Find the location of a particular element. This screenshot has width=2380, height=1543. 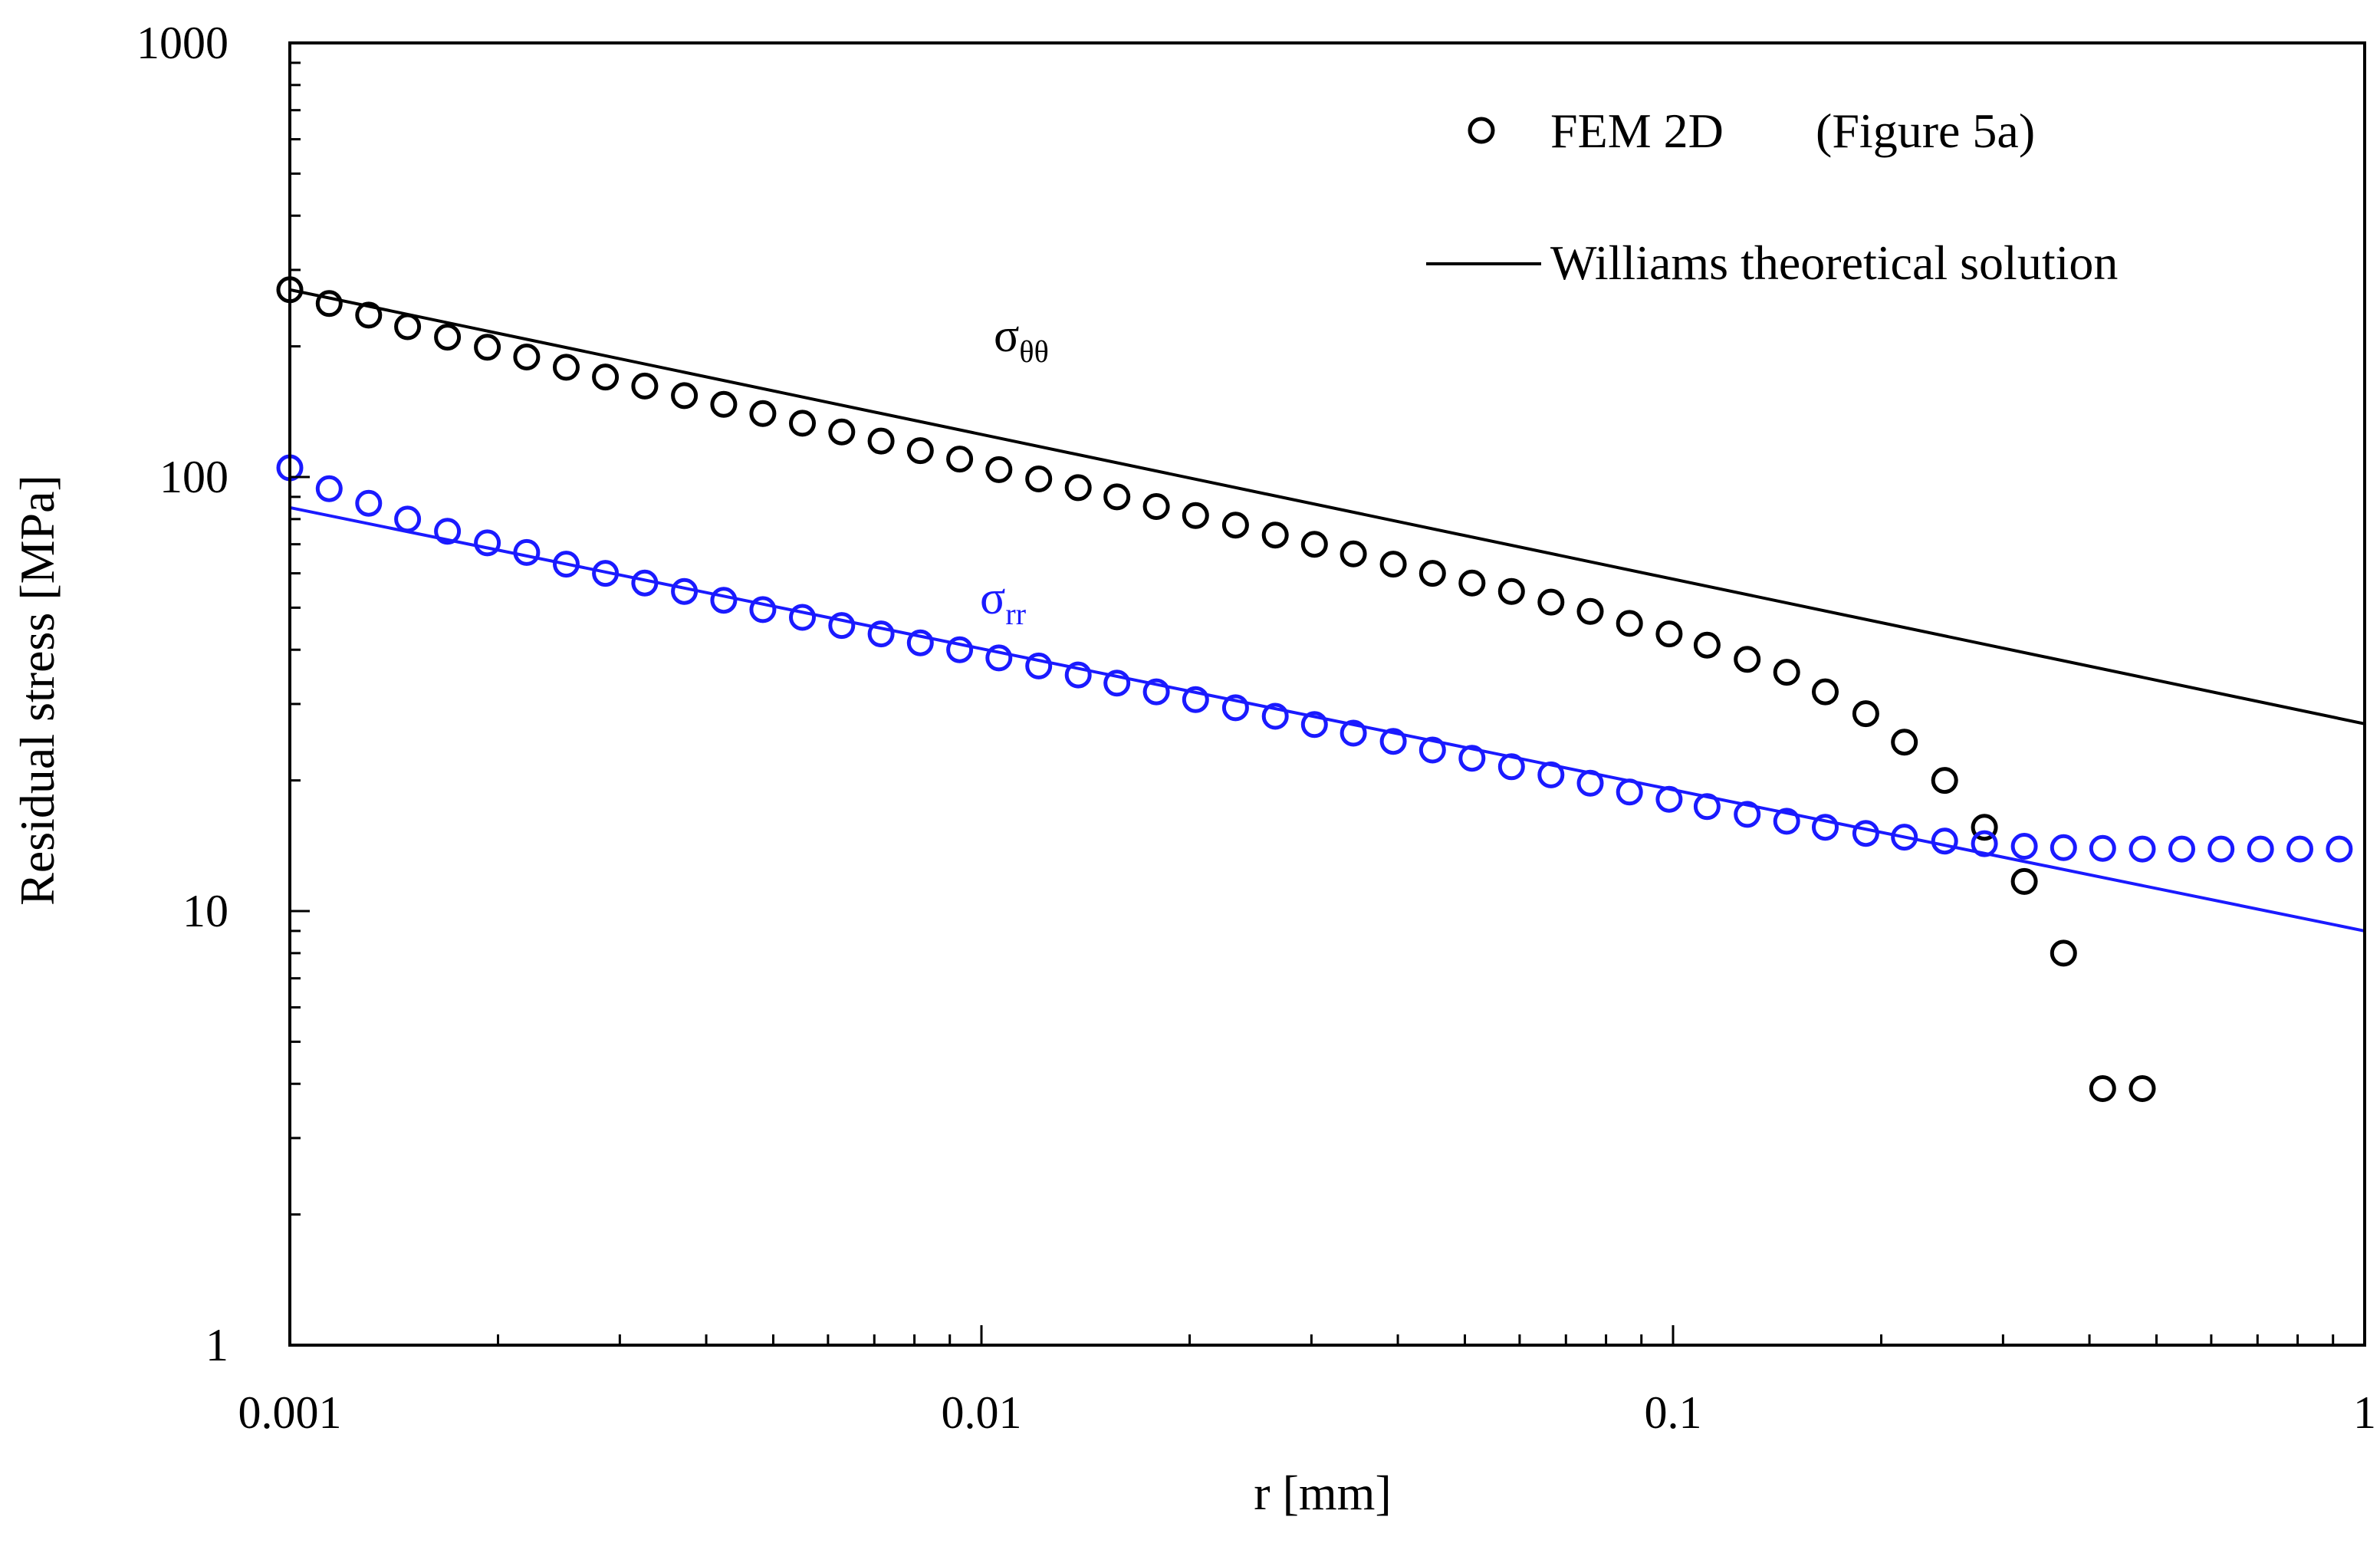

x-tick-label: 0.01 is located at coordinates (982, 1413).